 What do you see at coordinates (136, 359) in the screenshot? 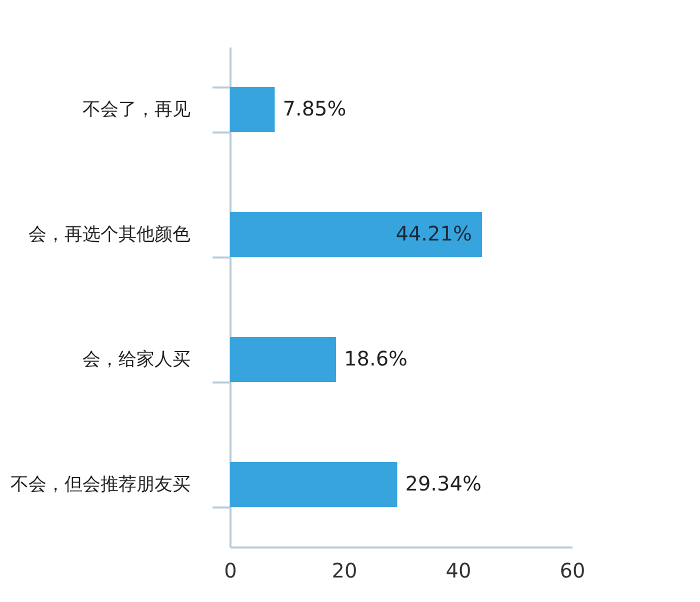
I see `y-tick-label: 会，给家人买` at bounding box center [136, 359].